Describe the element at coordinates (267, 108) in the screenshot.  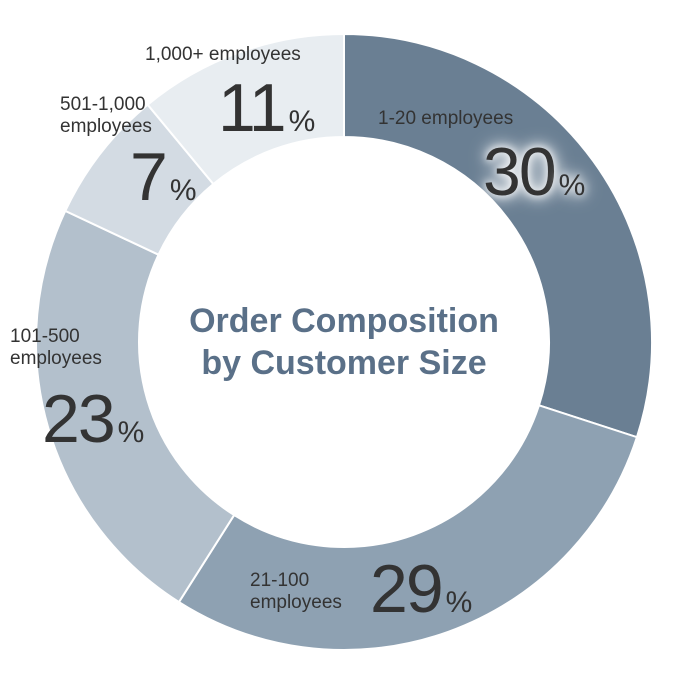
I see `value-label: 11%` at that location.